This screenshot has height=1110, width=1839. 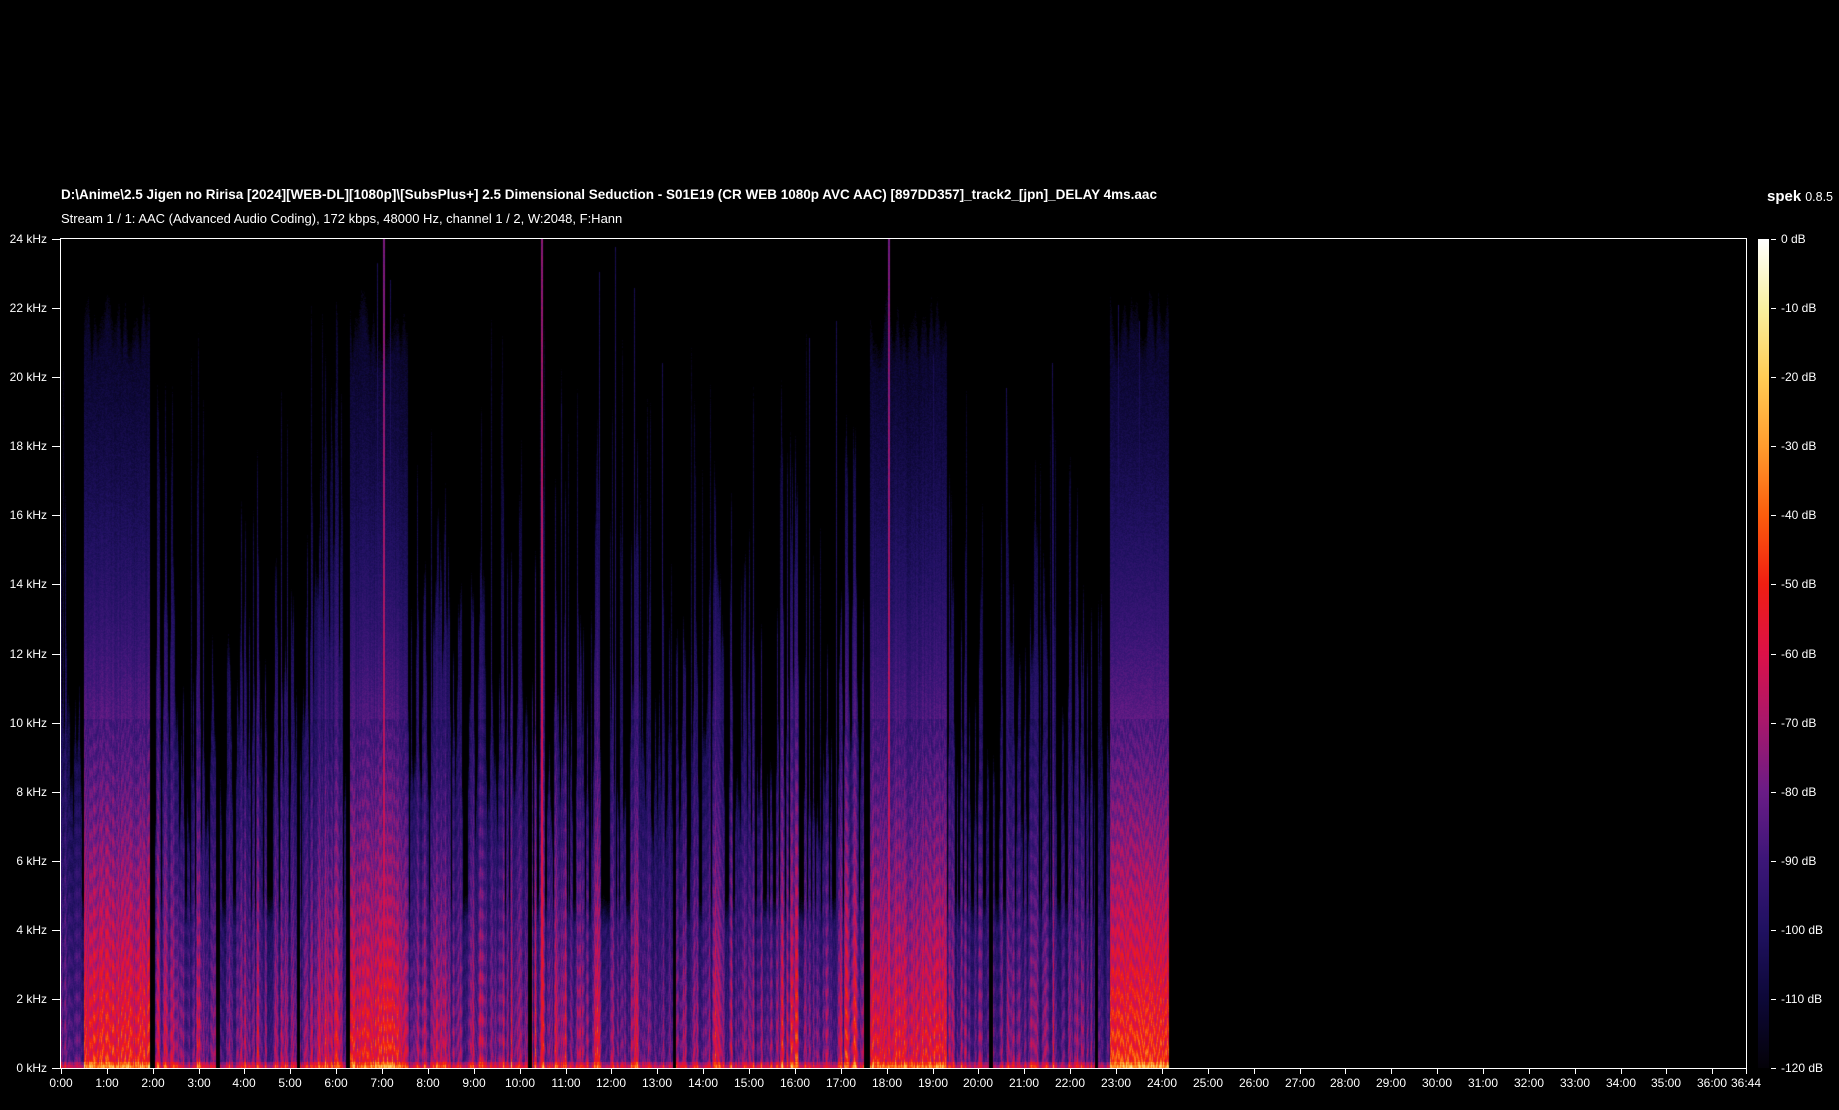 What do you see at coordinates (28, 239) in the screenshot?
I see `freq-tick-label: 24 kHz` at bounding box center [28, 239].